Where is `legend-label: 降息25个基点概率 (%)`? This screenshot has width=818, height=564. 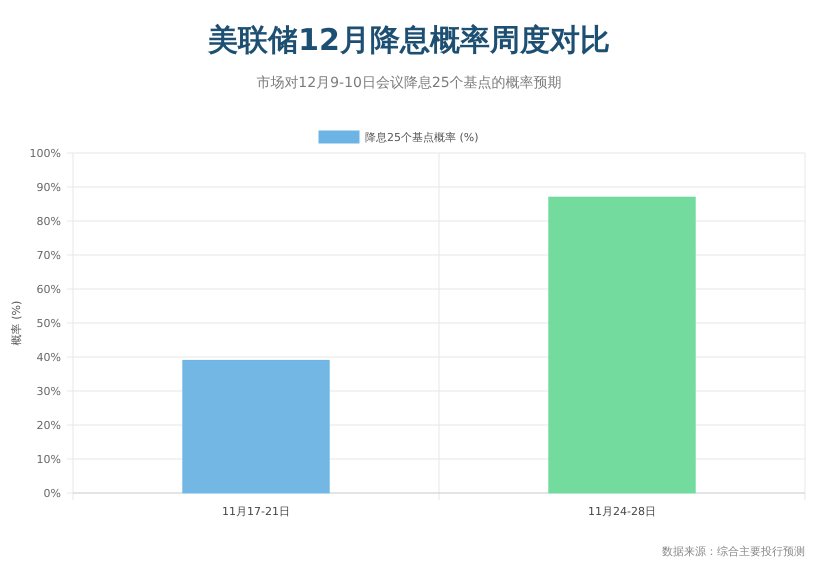 legend-label: 降息25个基点概率 (%) is located at coordinates (422, 137).